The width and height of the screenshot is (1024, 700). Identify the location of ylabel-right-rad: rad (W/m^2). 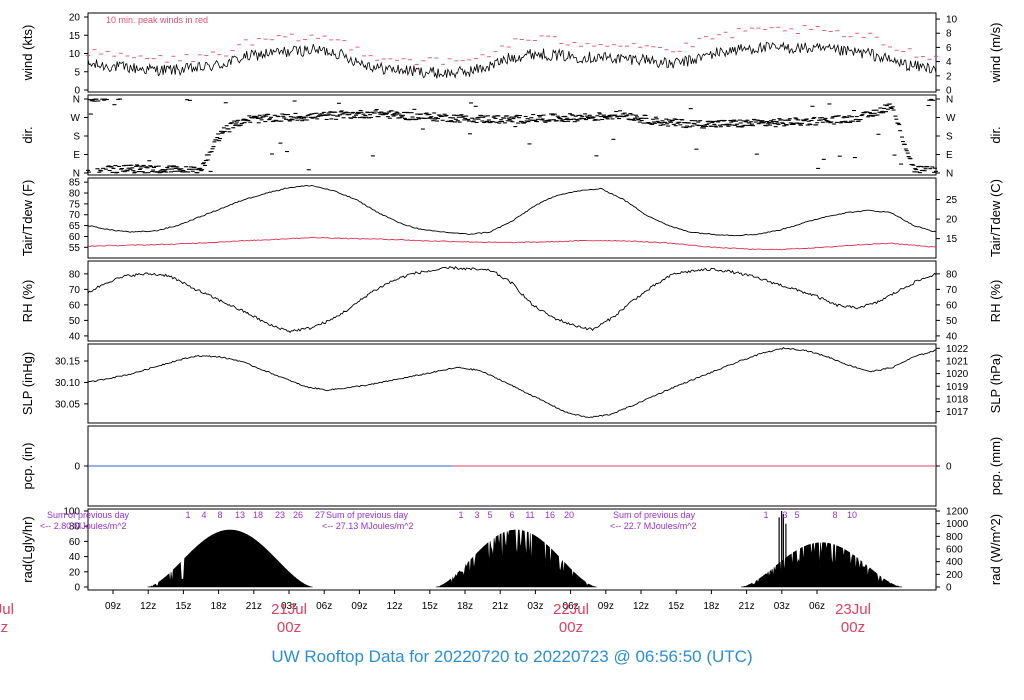
(995, 549).